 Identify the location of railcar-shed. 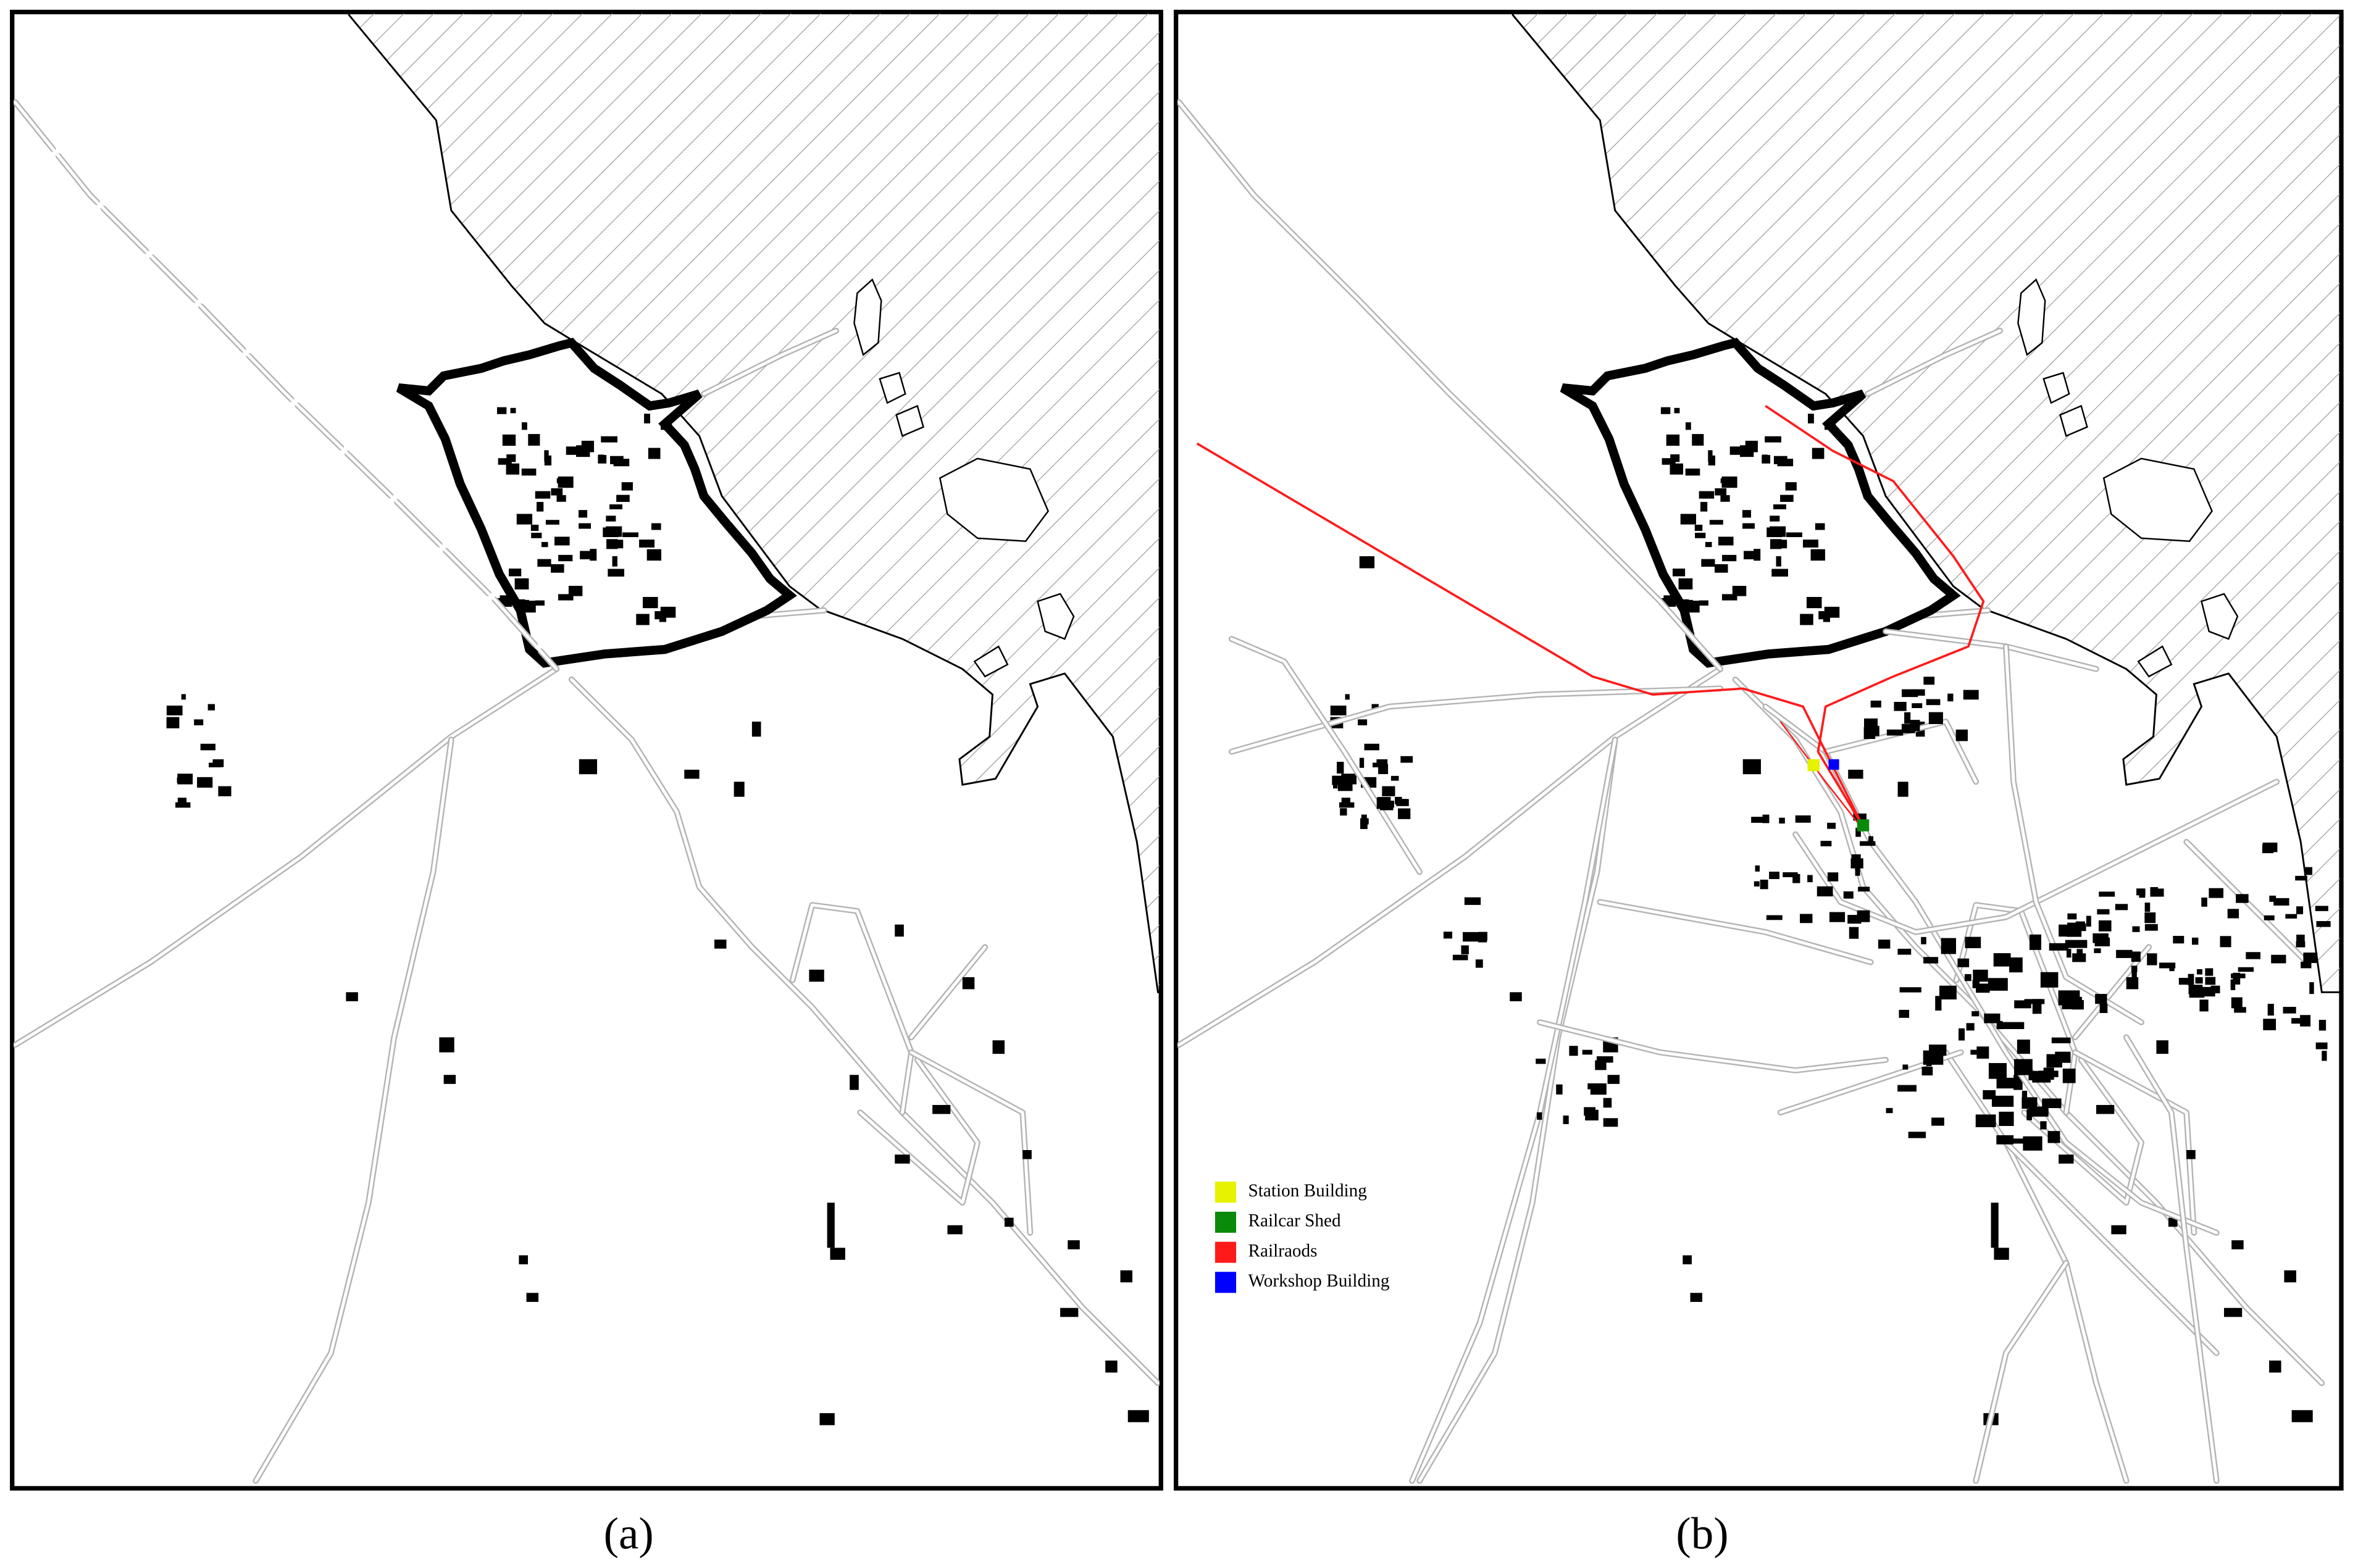
(1863, 825).